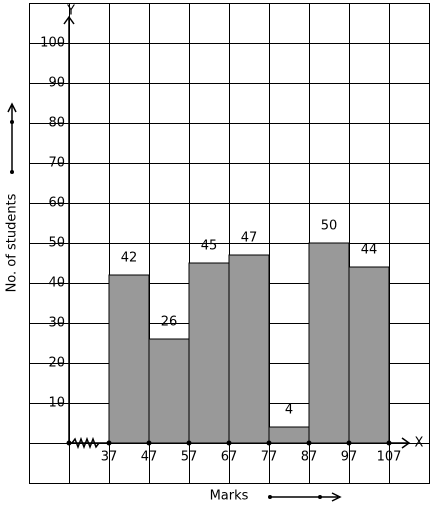  Describe the element at coordinates (70, 11) in the screenshot. I see `y-axis-name: Y` at that location.